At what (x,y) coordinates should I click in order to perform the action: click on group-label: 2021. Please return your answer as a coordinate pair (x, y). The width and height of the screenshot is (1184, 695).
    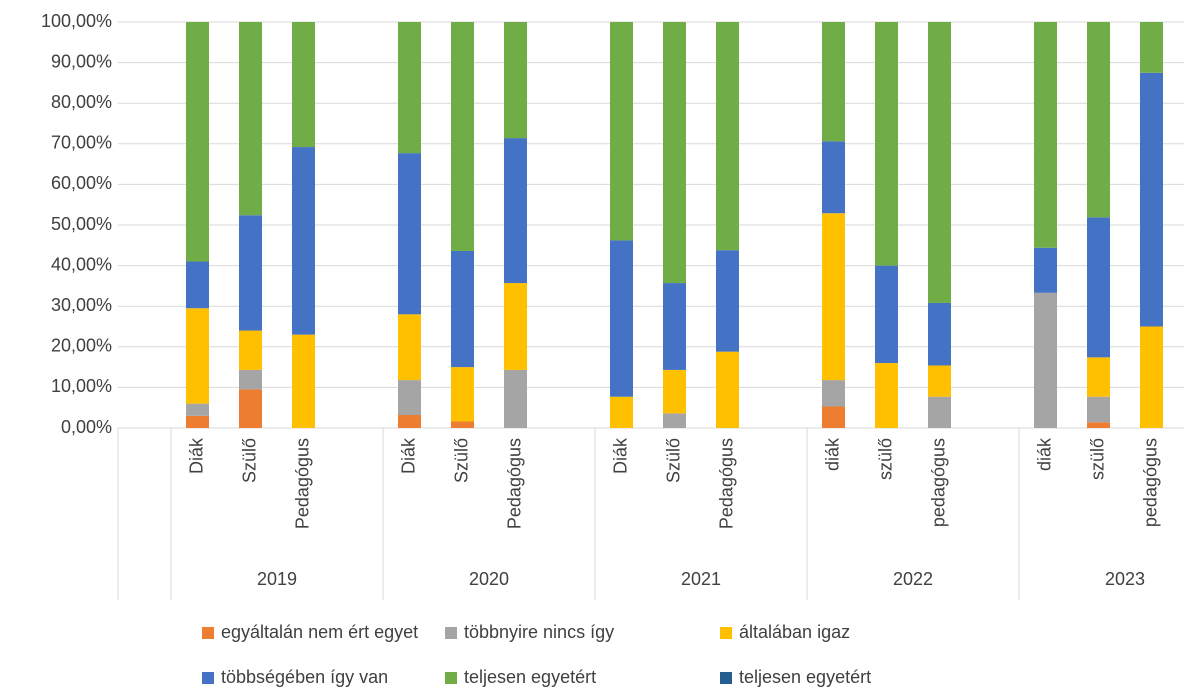
    Looking at the image, I should click on (701, 579).